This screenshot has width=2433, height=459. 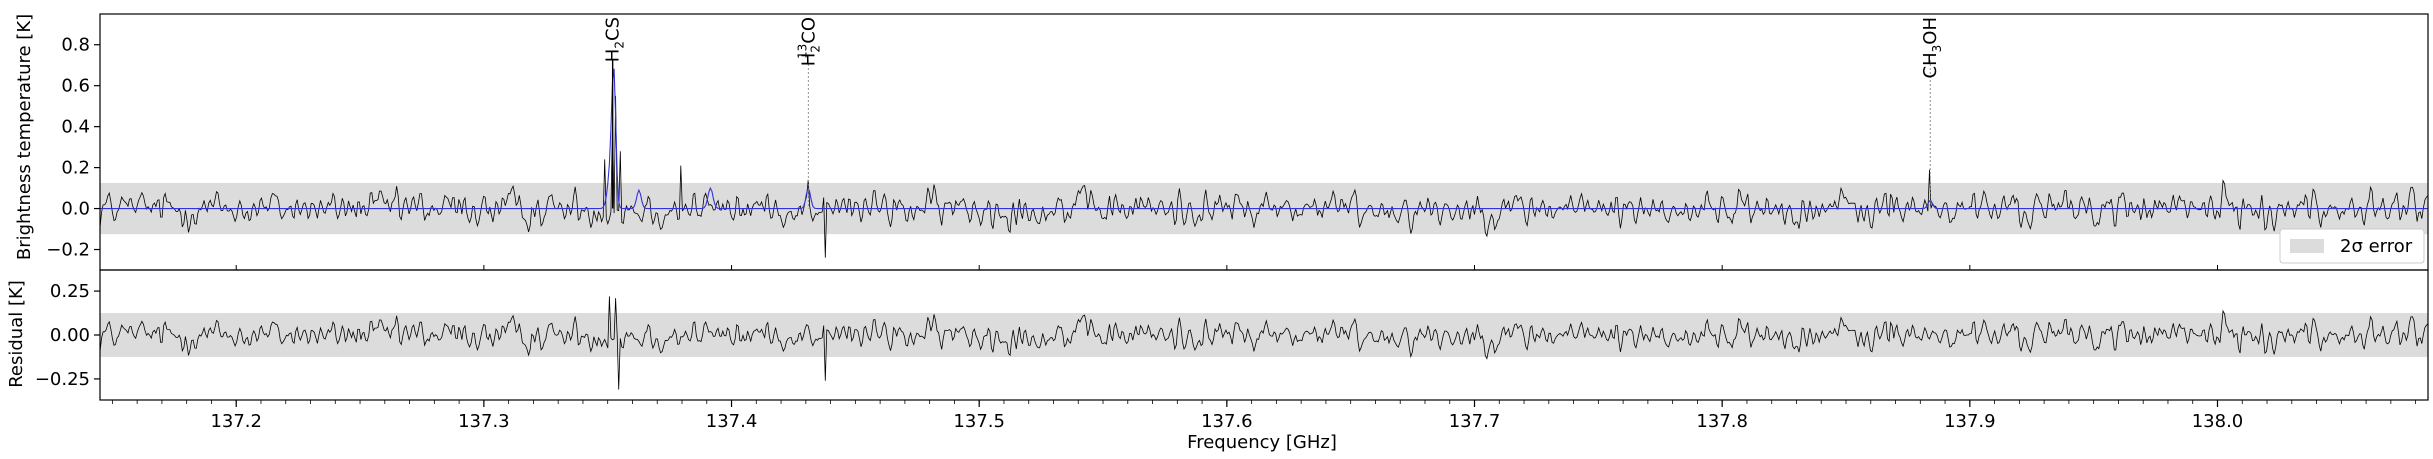 I want to click on x-tick-label: 137.9, so click(x=1970, y=421).